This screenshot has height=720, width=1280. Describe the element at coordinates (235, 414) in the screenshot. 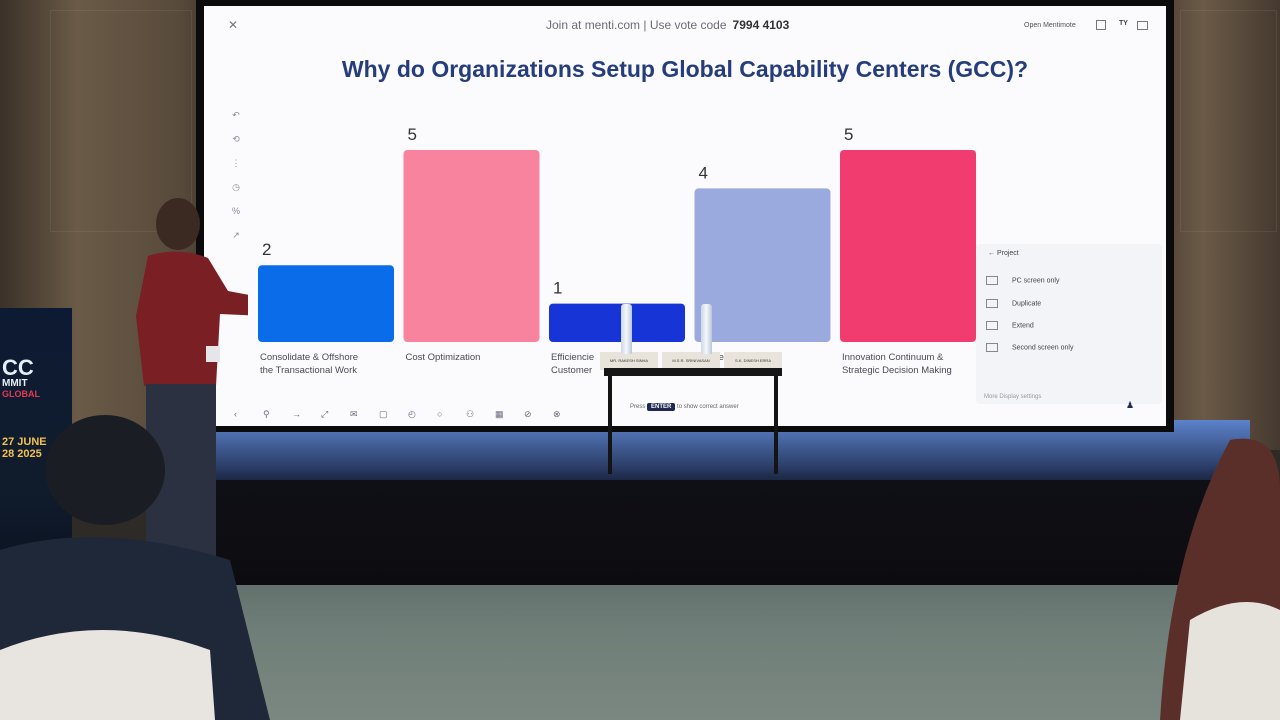

I see `prev-icon: ‹` at that location.